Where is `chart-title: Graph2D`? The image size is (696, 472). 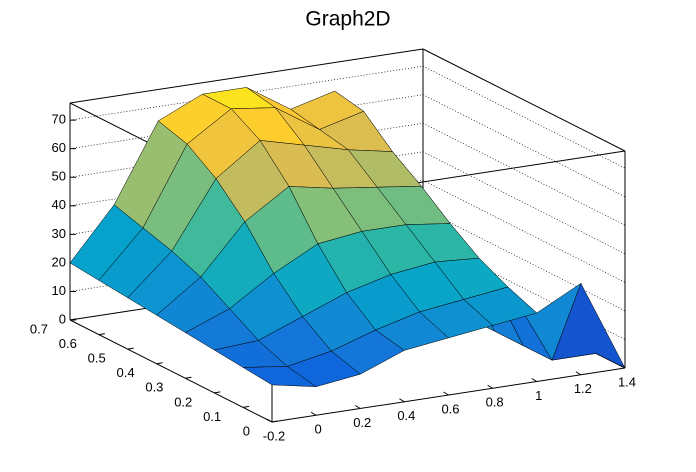
chart-title: Graph2D is located at coordinates (347, 19).